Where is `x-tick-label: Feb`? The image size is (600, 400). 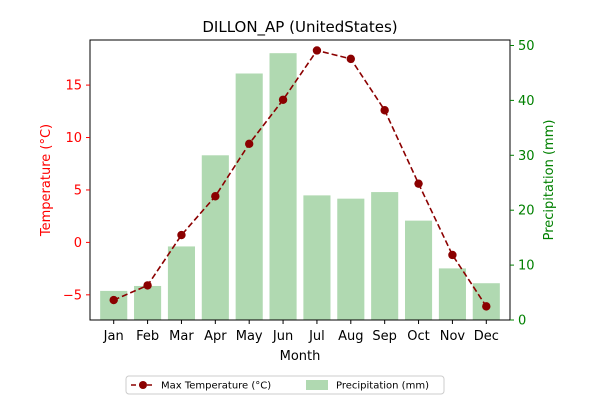 x-tick-label: Feb is located at coordinates (147, 336).